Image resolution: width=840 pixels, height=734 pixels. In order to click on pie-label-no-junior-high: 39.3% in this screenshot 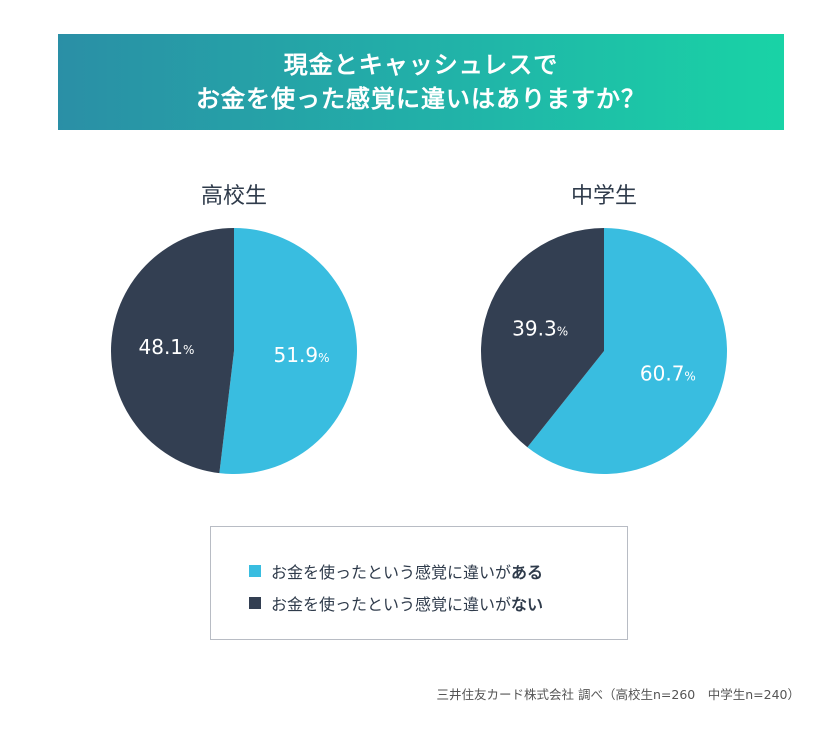, I will do `click(540, 329)`.